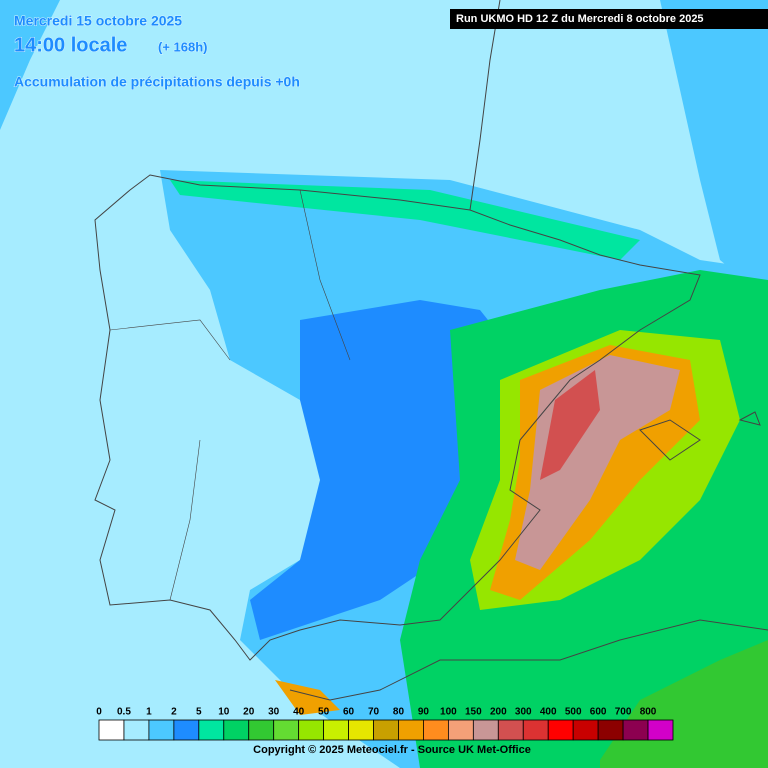 The height and width of the screenshot is (768, 768). I want to click on legend-label: 2, so click(174, 712).